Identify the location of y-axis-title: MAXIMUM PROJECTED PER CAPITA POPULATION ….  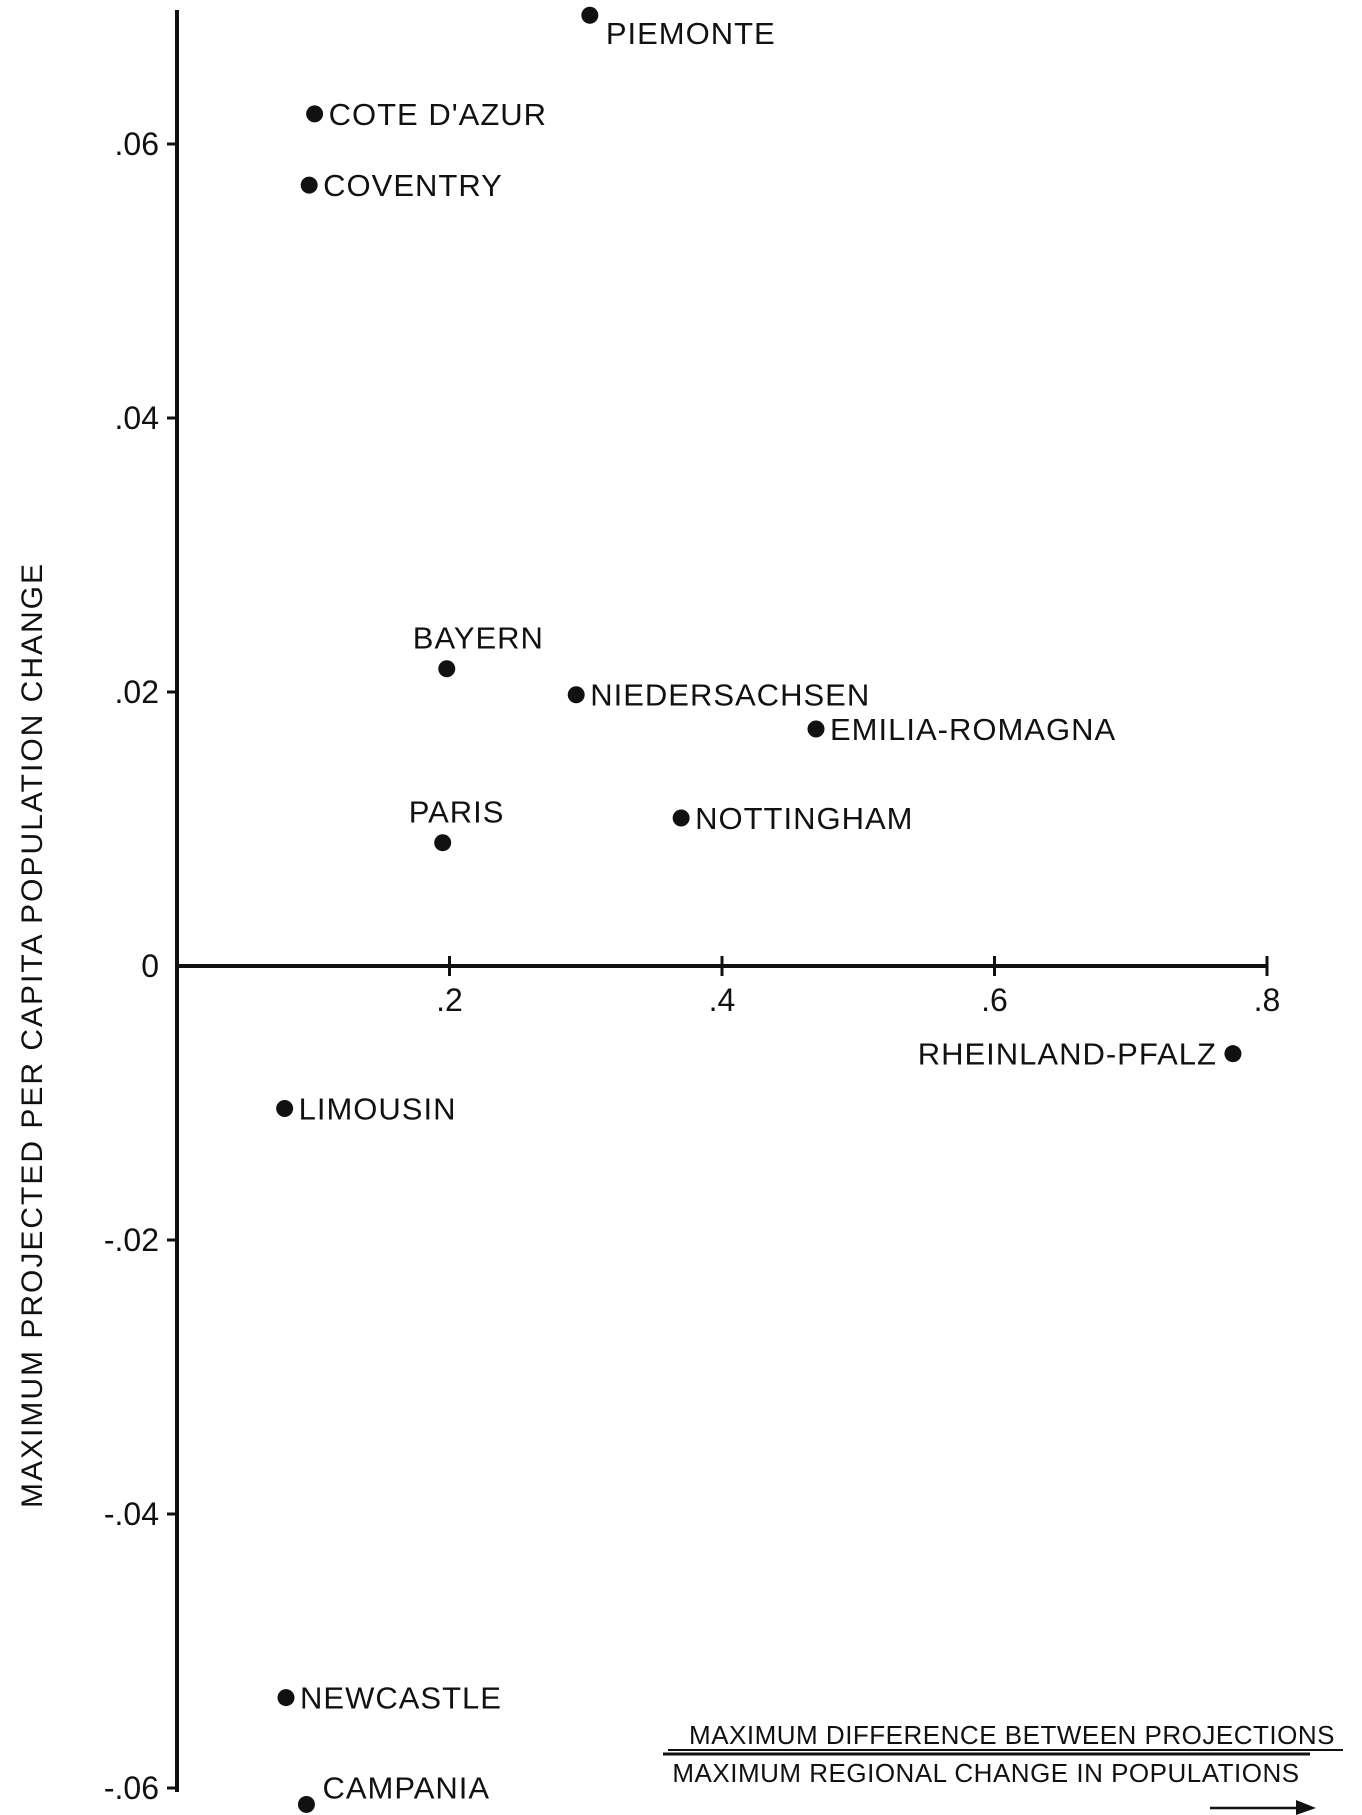
(32, 1035).